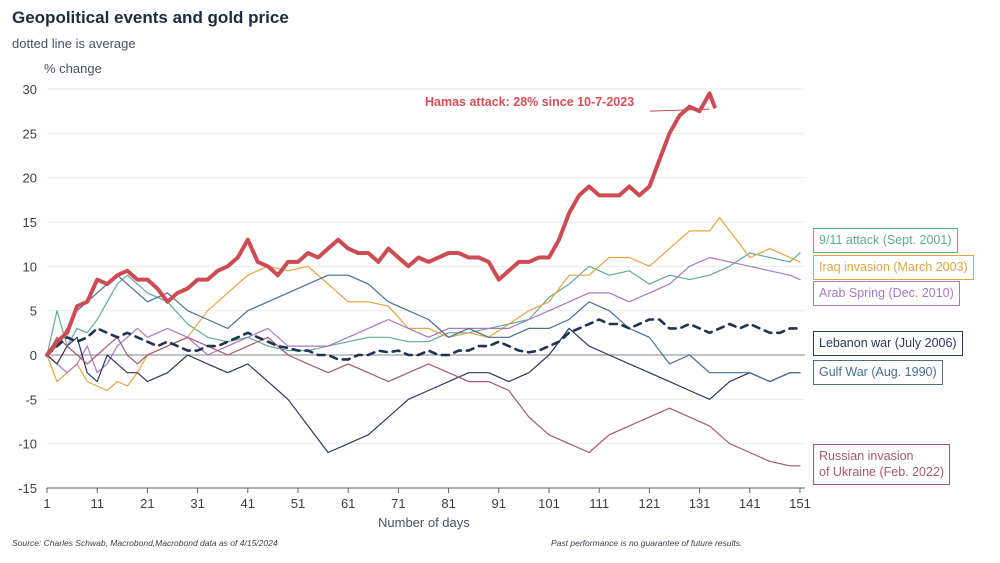 The height and width of the screenshot is (563, 1000). I want to click on y-tick-label: -15, so click(27, 488).